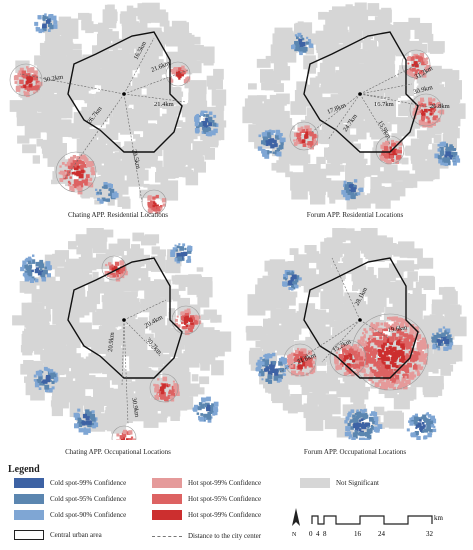 Image resolution: width=473 pixels, height=550 pixels. What do you see at coordinates (325, 534) in the screenshot?
I see `scale-tick-8: 8` at bounding box center [325, 534].